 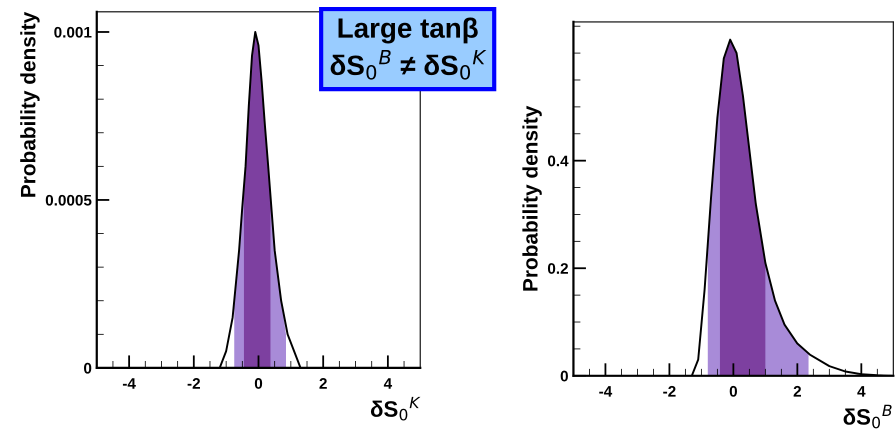 What do you see at coordinates (558, 161) in the screenshot?
I see `y-tick-label: 0.4` at bounding box center [558, 161].